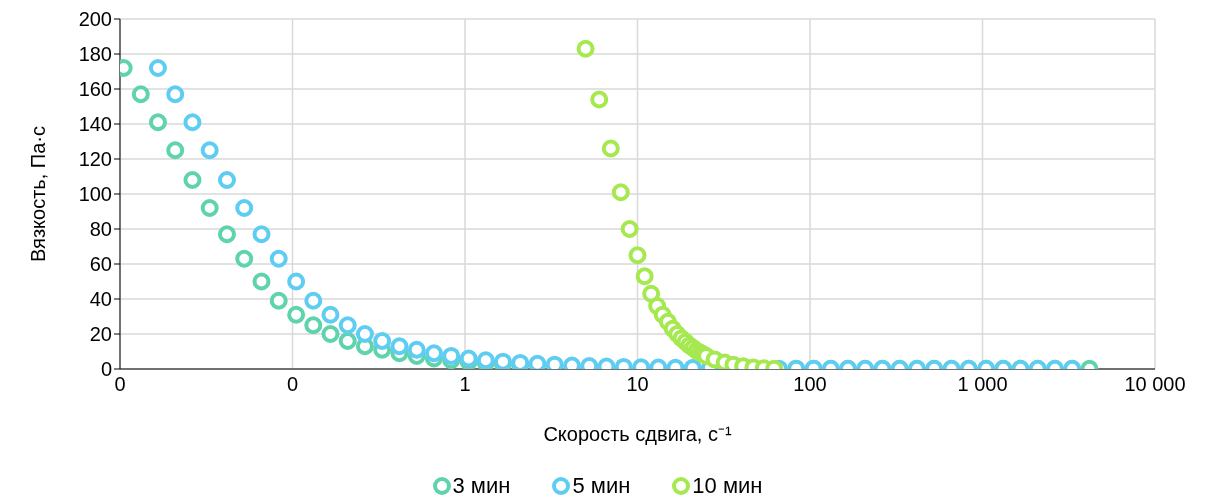  I want to click on y-axis-title: Вязкость, Па·с, so click(38, 194).